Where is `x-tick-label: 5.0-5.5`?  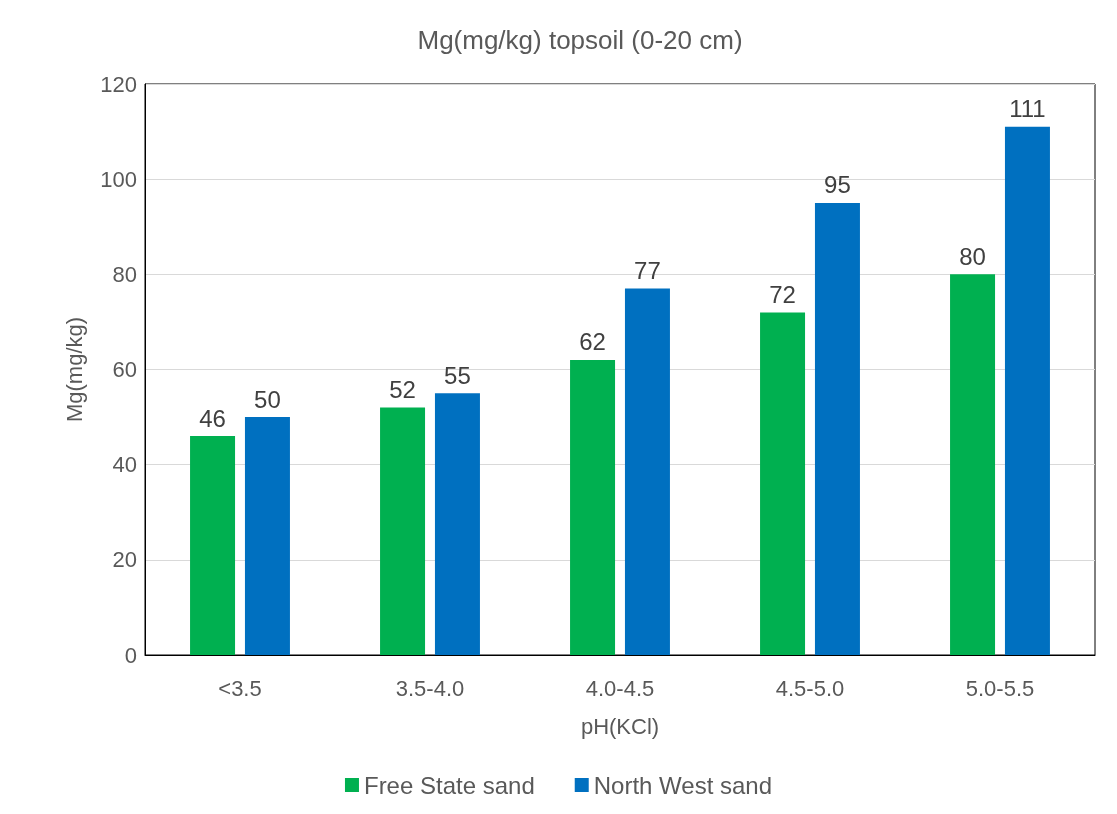 x-tick-label: 5.0-5.5 is located at coordinates (1000, 688).